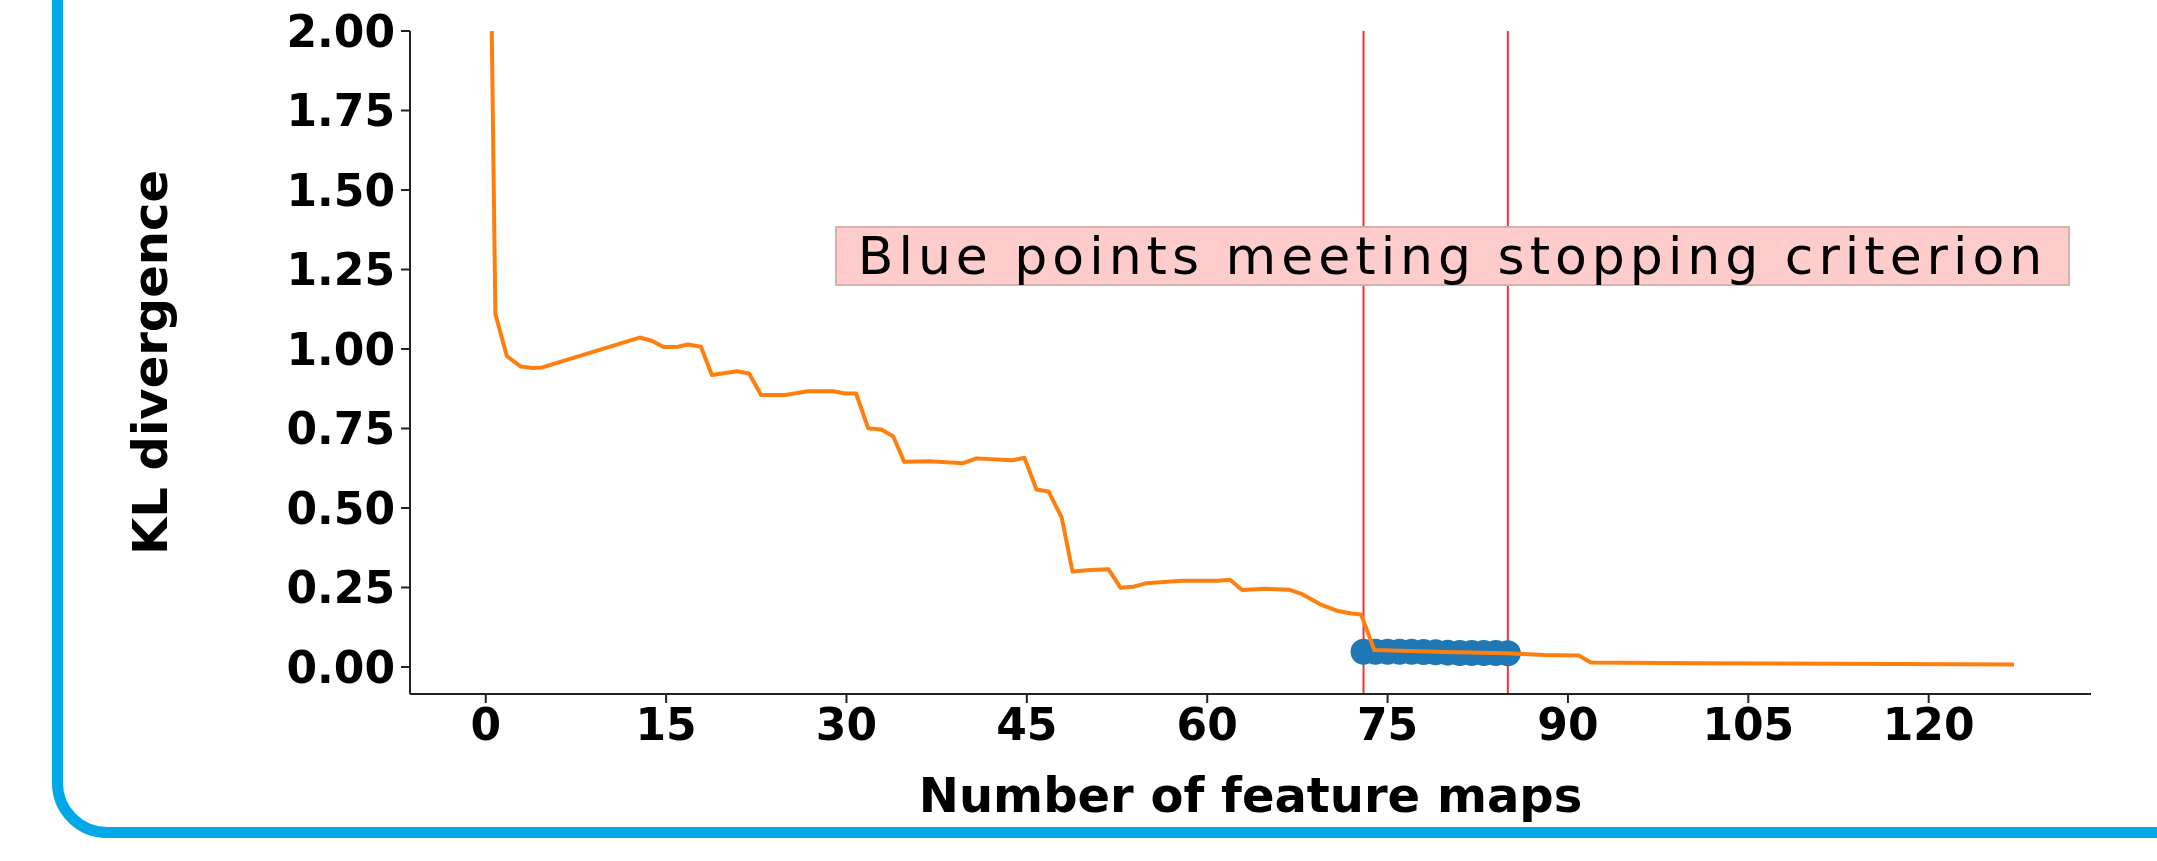  What do you see at coordinates (340, 349) in the screenshot?
I see `y-tick-label: 1.00` at bounding box center [340, 349].